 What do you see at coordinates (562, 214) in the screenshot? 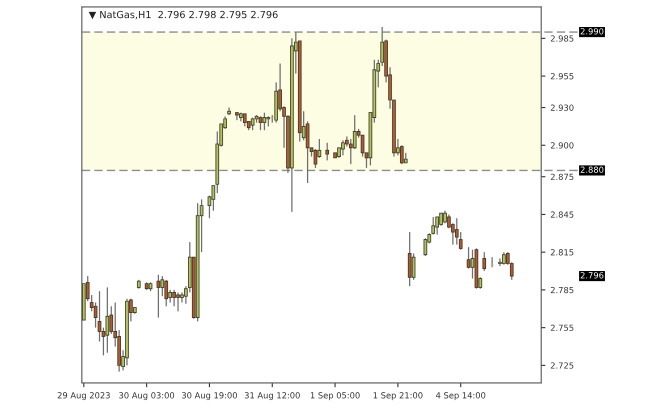
I see `y-tick-label: 2.845` at bounding box center [562, 214].